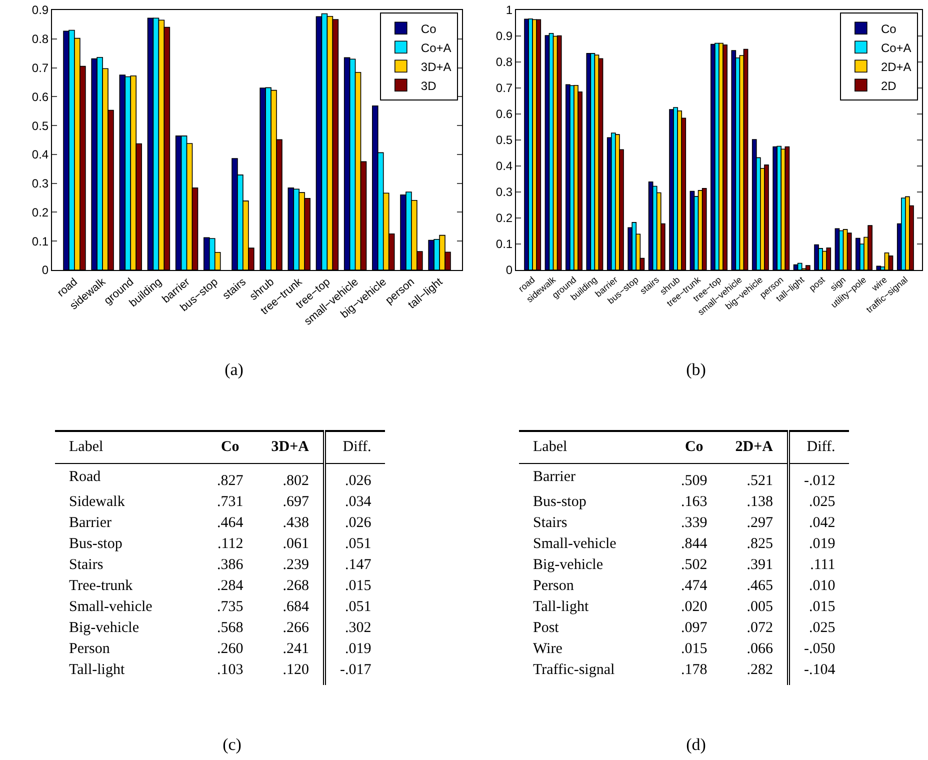  I want to click on category-label: Road, so click(85, 478).